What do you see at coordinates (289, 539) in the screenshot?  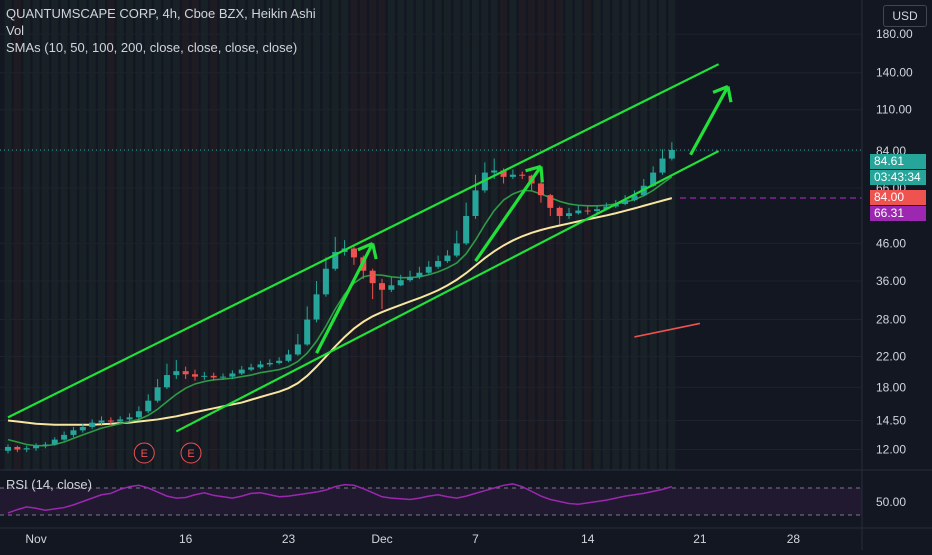 I see `x-tick-label: 23` at bounding box center [289, 539].